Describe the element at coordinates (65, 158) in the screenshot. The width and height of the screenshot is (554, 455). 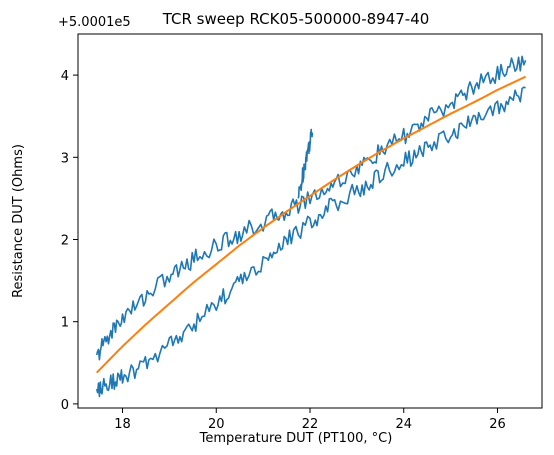
I see `y-tick-label: 3` at that location.